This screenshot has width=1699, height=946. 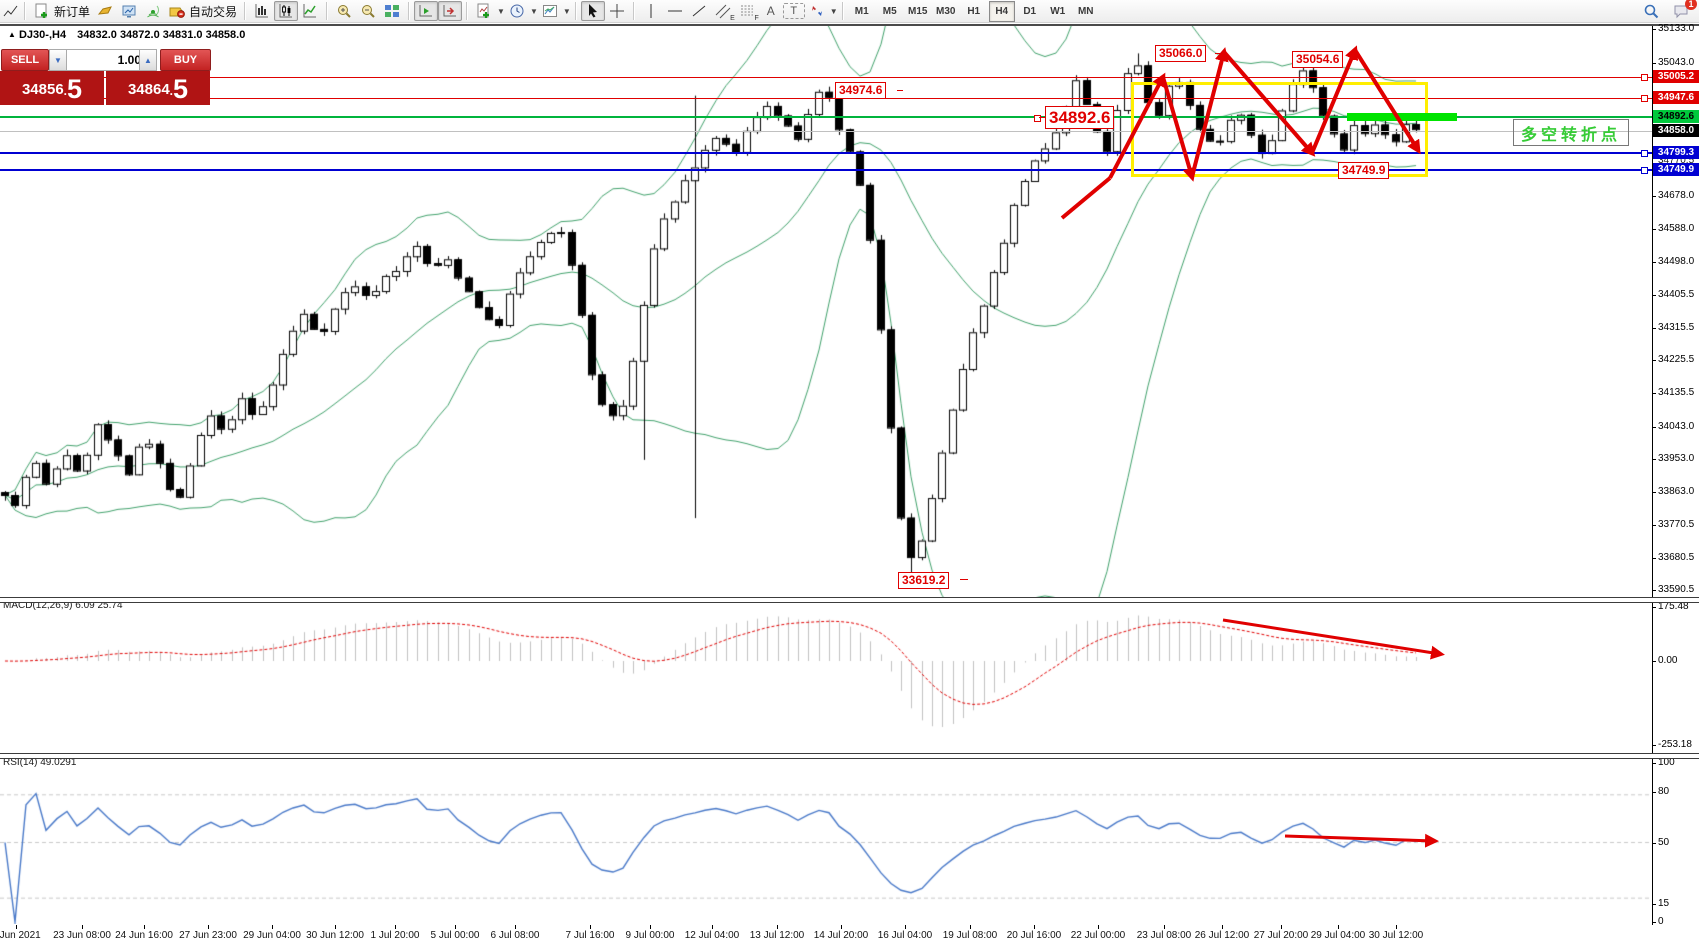 What do you see at coordinates (777, 935) in the screenshot?
I see `time-label: 13 Jul 12:00` at bounding box center [777, 935].